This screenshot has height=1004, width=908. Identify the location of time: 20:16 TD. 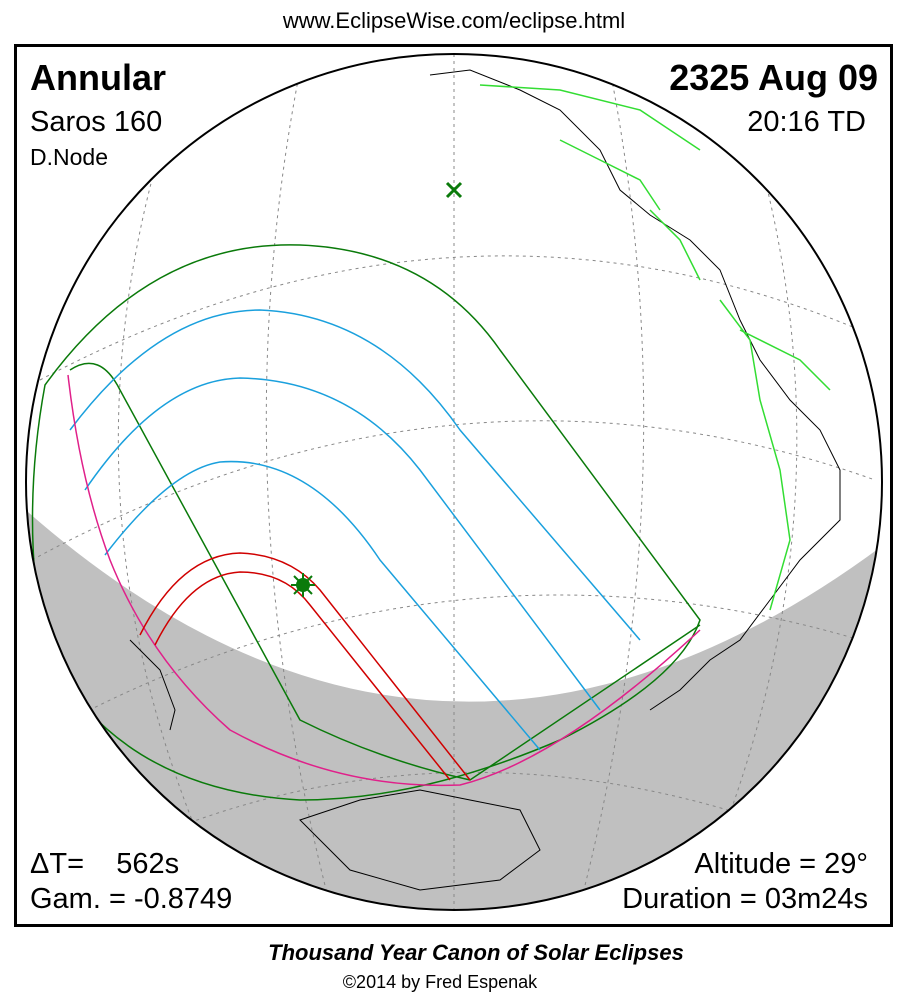
(806, 122).